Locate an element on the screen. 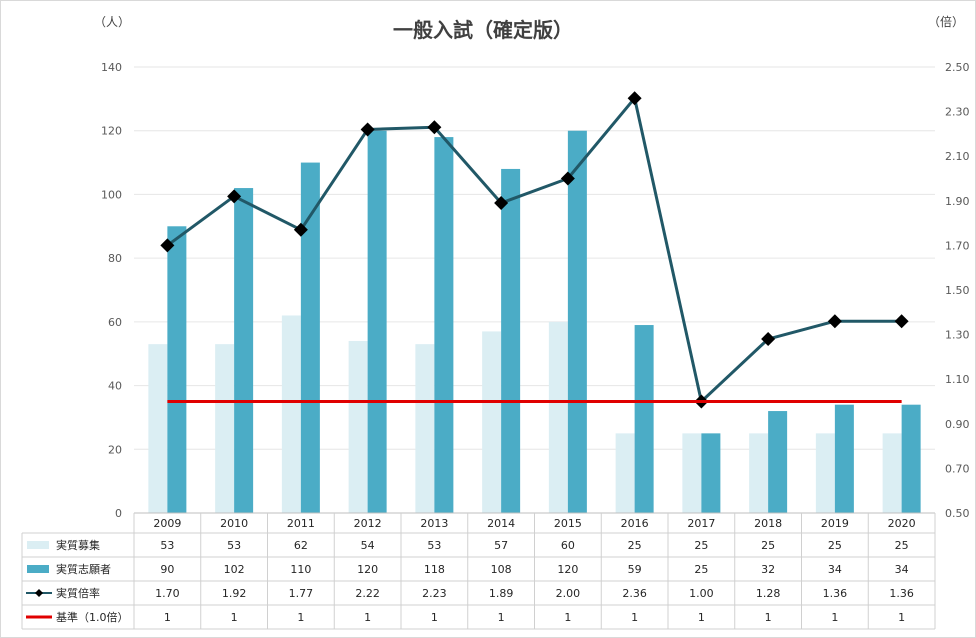  y-tick-label: 60 is located at coordinates (115, 322).